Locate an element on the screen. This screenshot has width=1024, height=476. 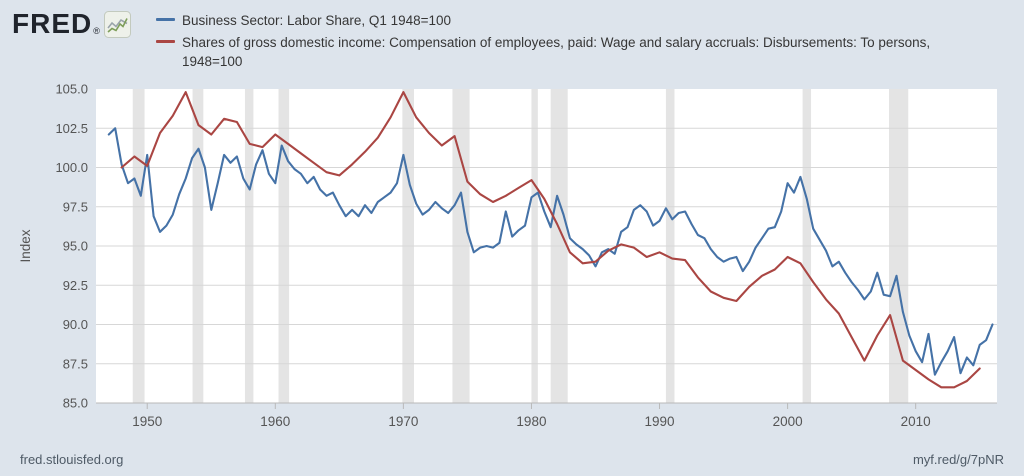
y-tick-label: 105.0 is located at coordinates (71, 89).